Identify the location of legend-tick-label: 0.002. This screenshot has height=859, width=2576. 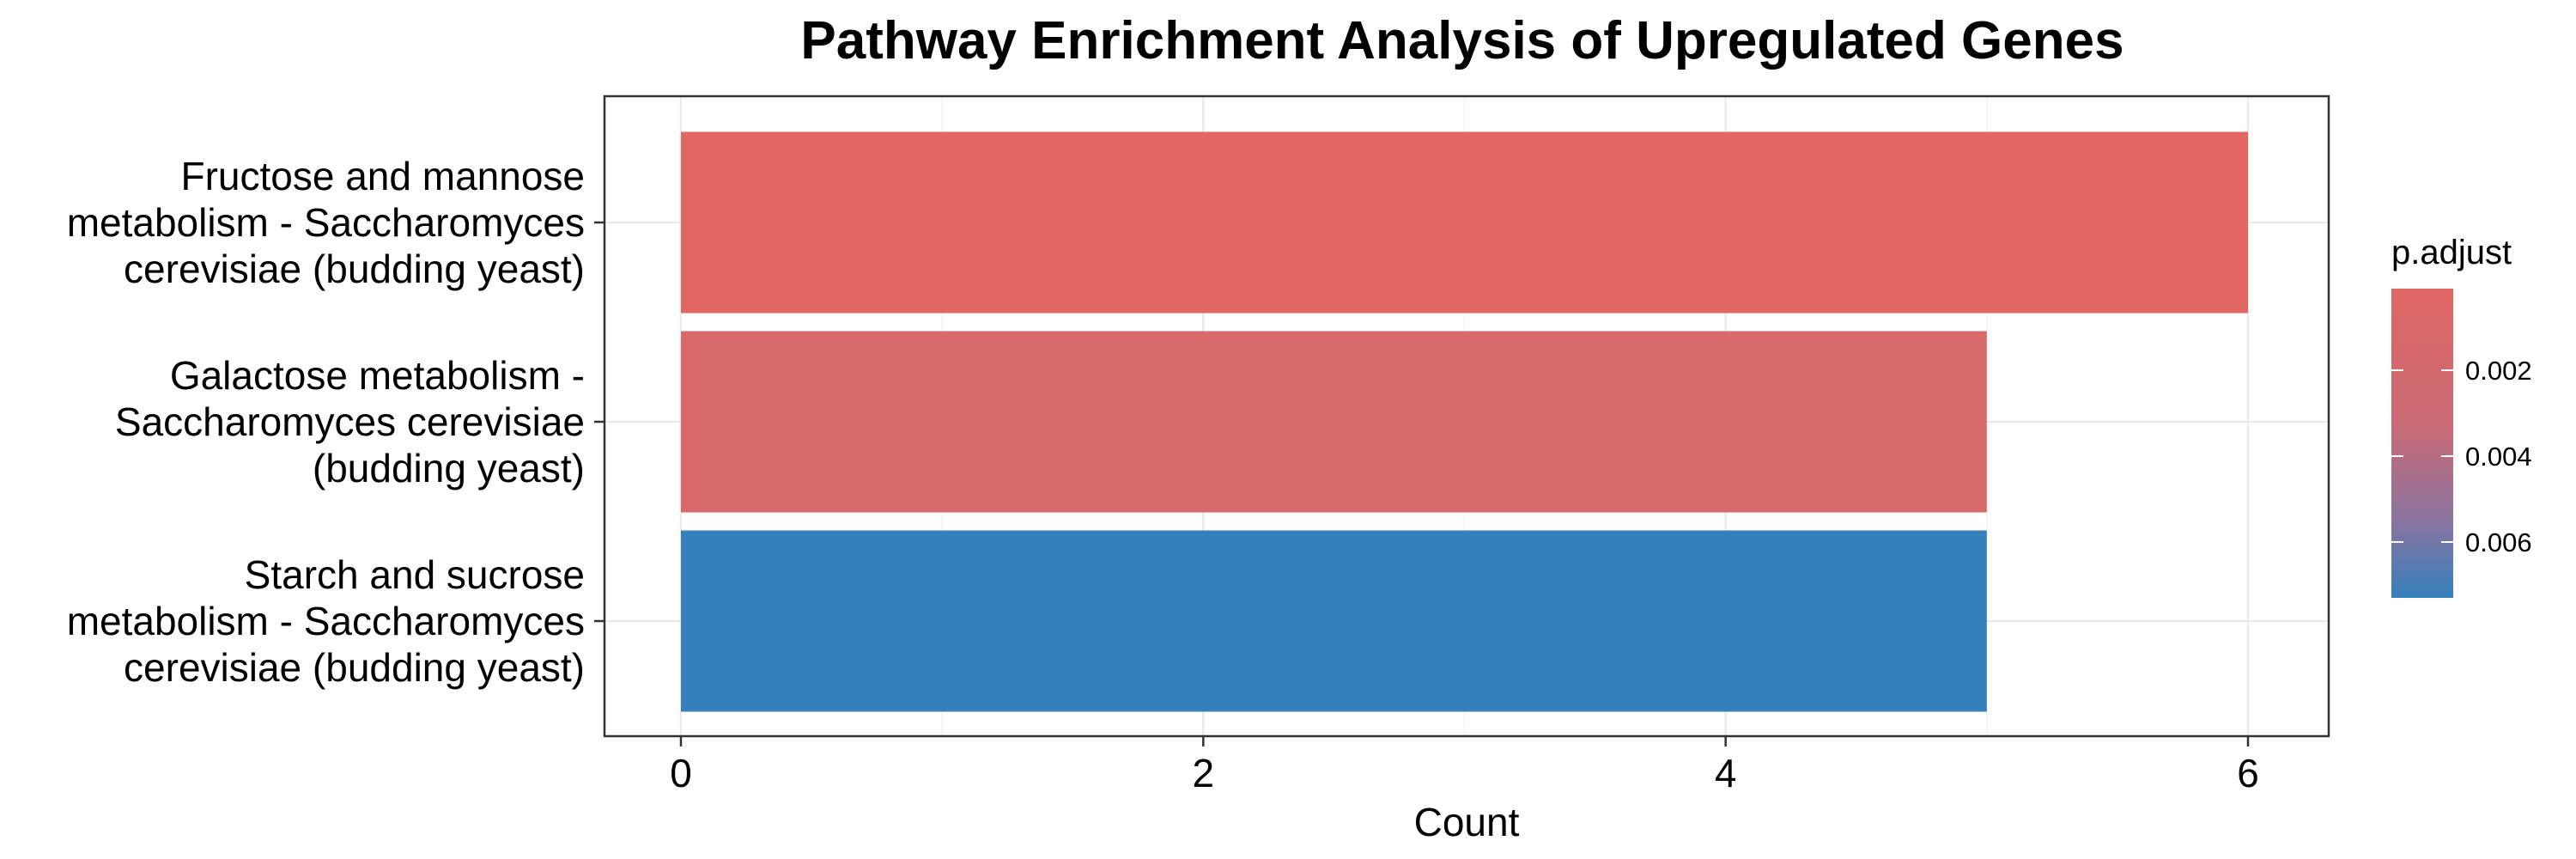
(2499, 371).